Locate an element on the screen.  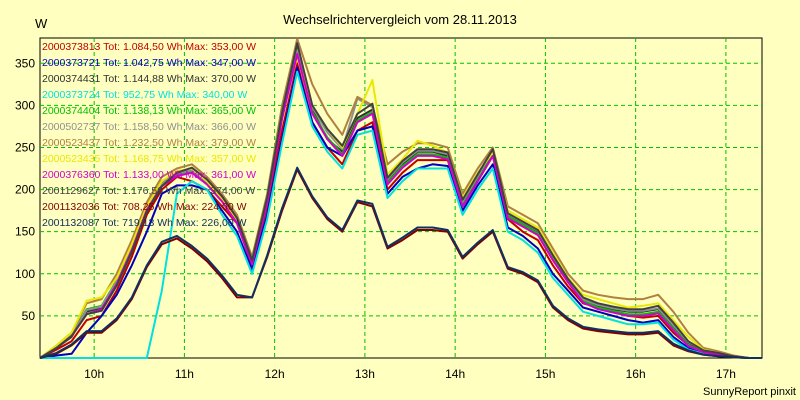
y-axis-ticks: 50 100 150 200 250 300 350 is located at coordinates (25, 189).